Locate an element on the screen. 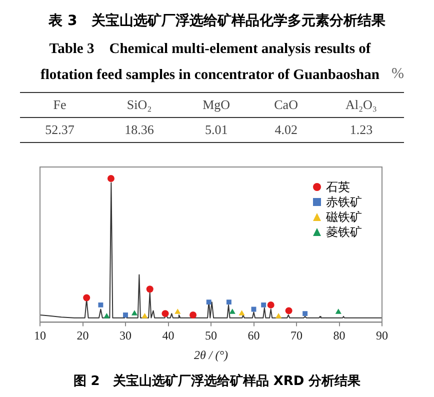 This screenshot has height=397, width=434. legend-label: 赤铁矿 is located at coordinates (344, 202).